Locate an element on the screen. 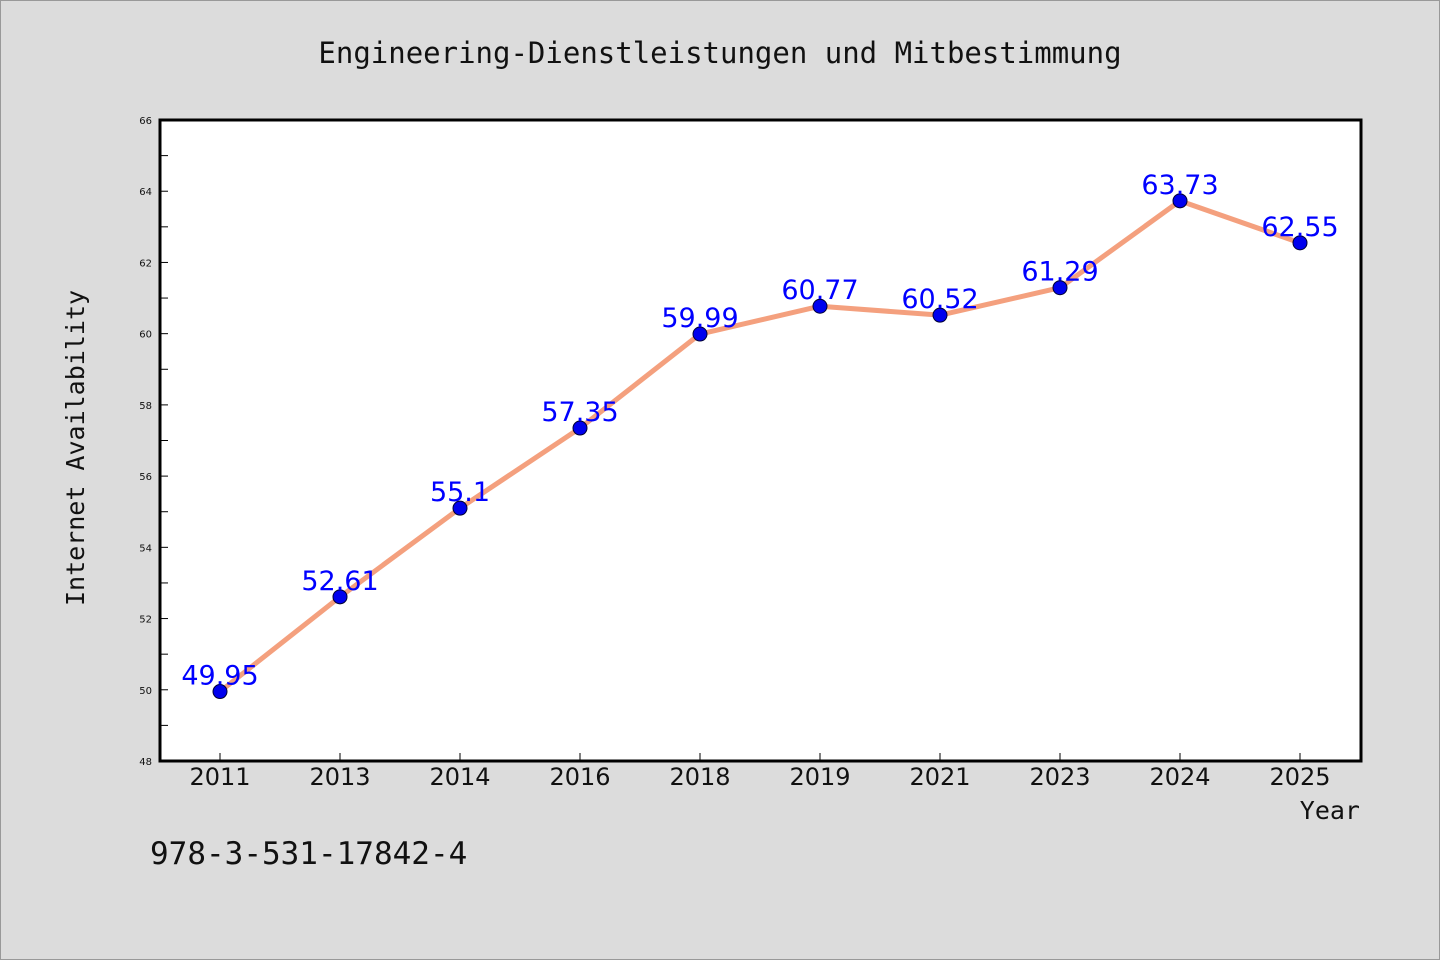 The height and width of the screenshot is (960, 1440). x-tick-label: 2018 is located at coordinates (699, 777).